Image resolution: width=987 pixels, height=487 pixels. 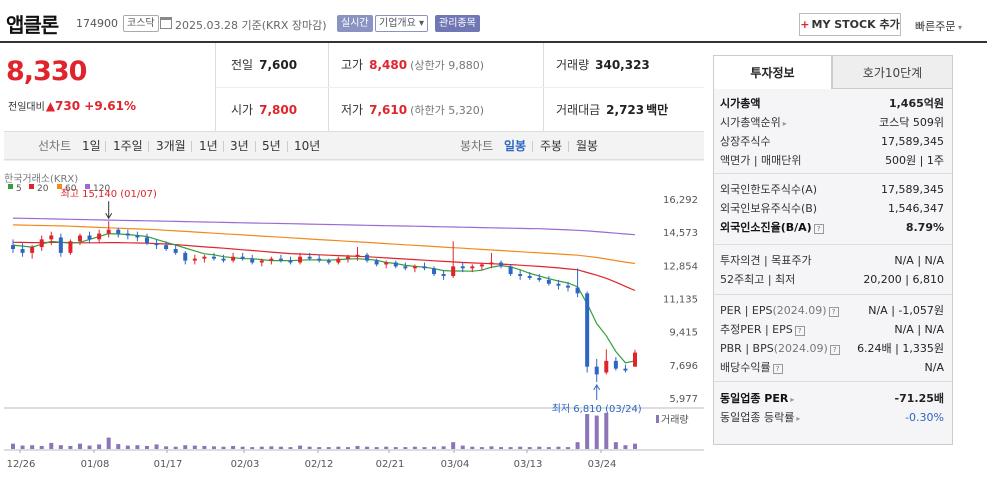 What do you see at coordinates (457, 23) in the screenshot?
I see `managed-stock-badge: 관리종목` at bounding box center [457, 23].